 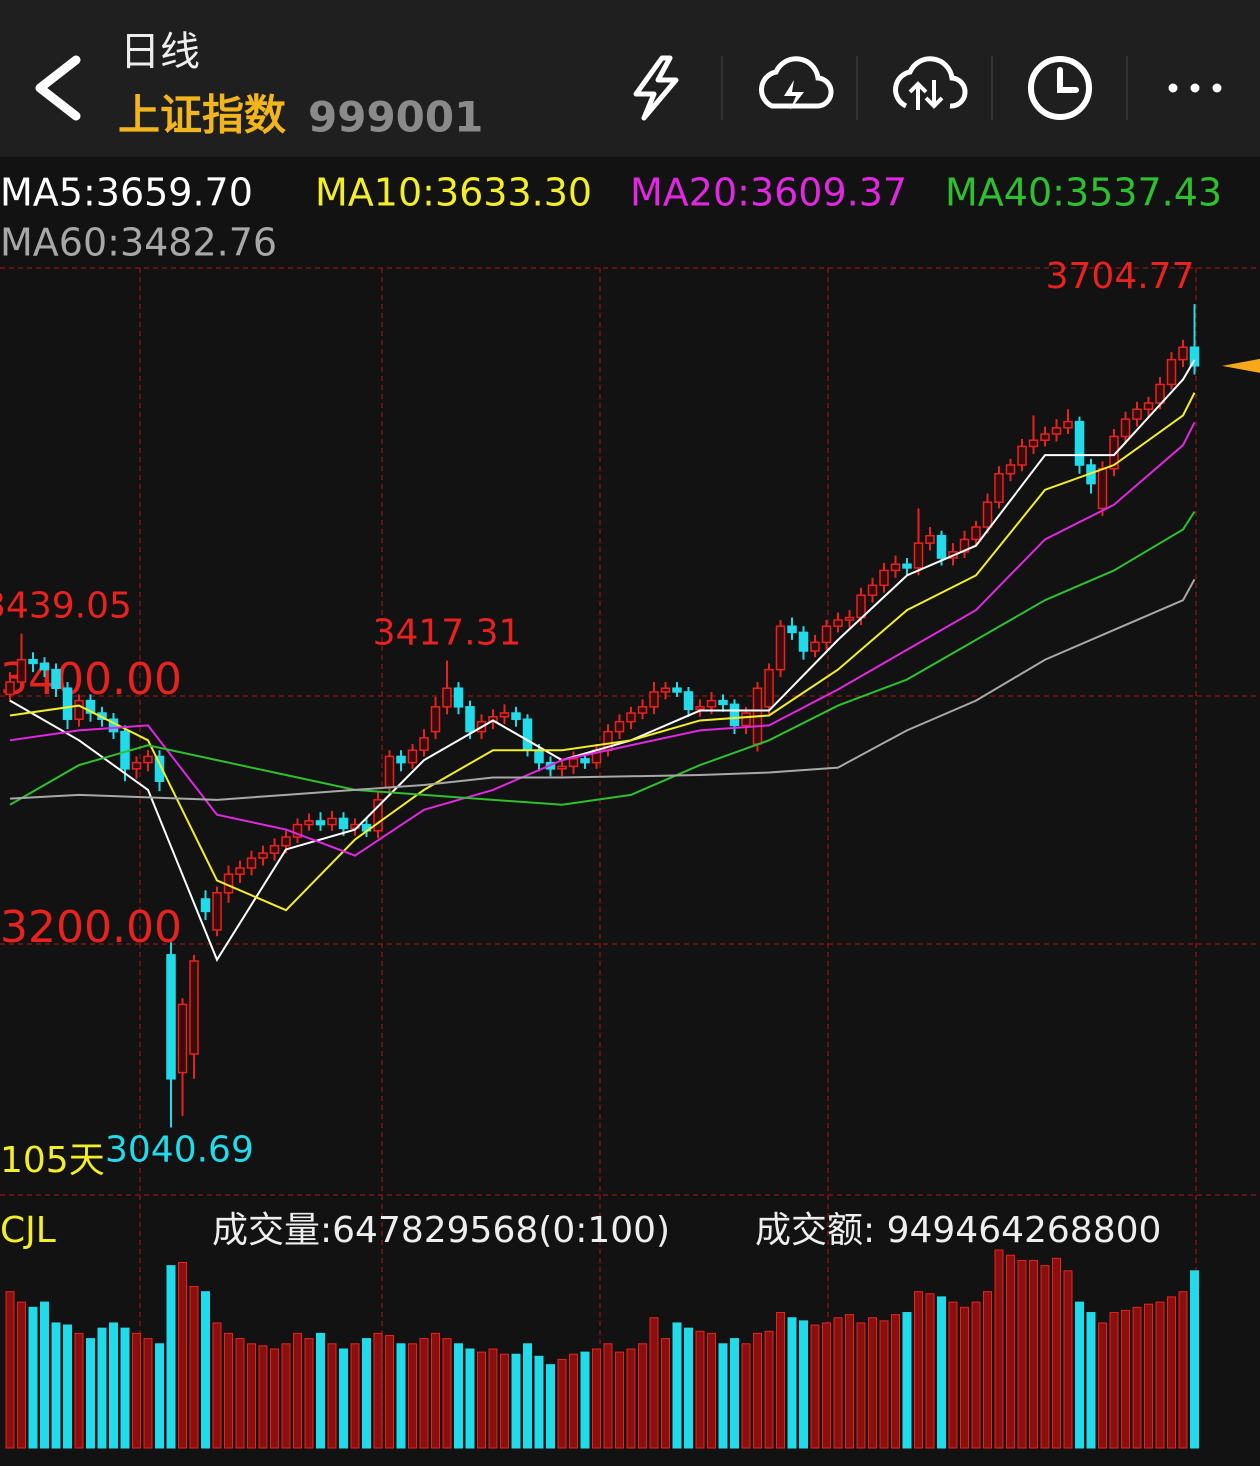 What do you see at coordinates (138, 243) in the screenshot?
I see `ma-legend: MA60:3482.76` at bounding box center [138, 243].